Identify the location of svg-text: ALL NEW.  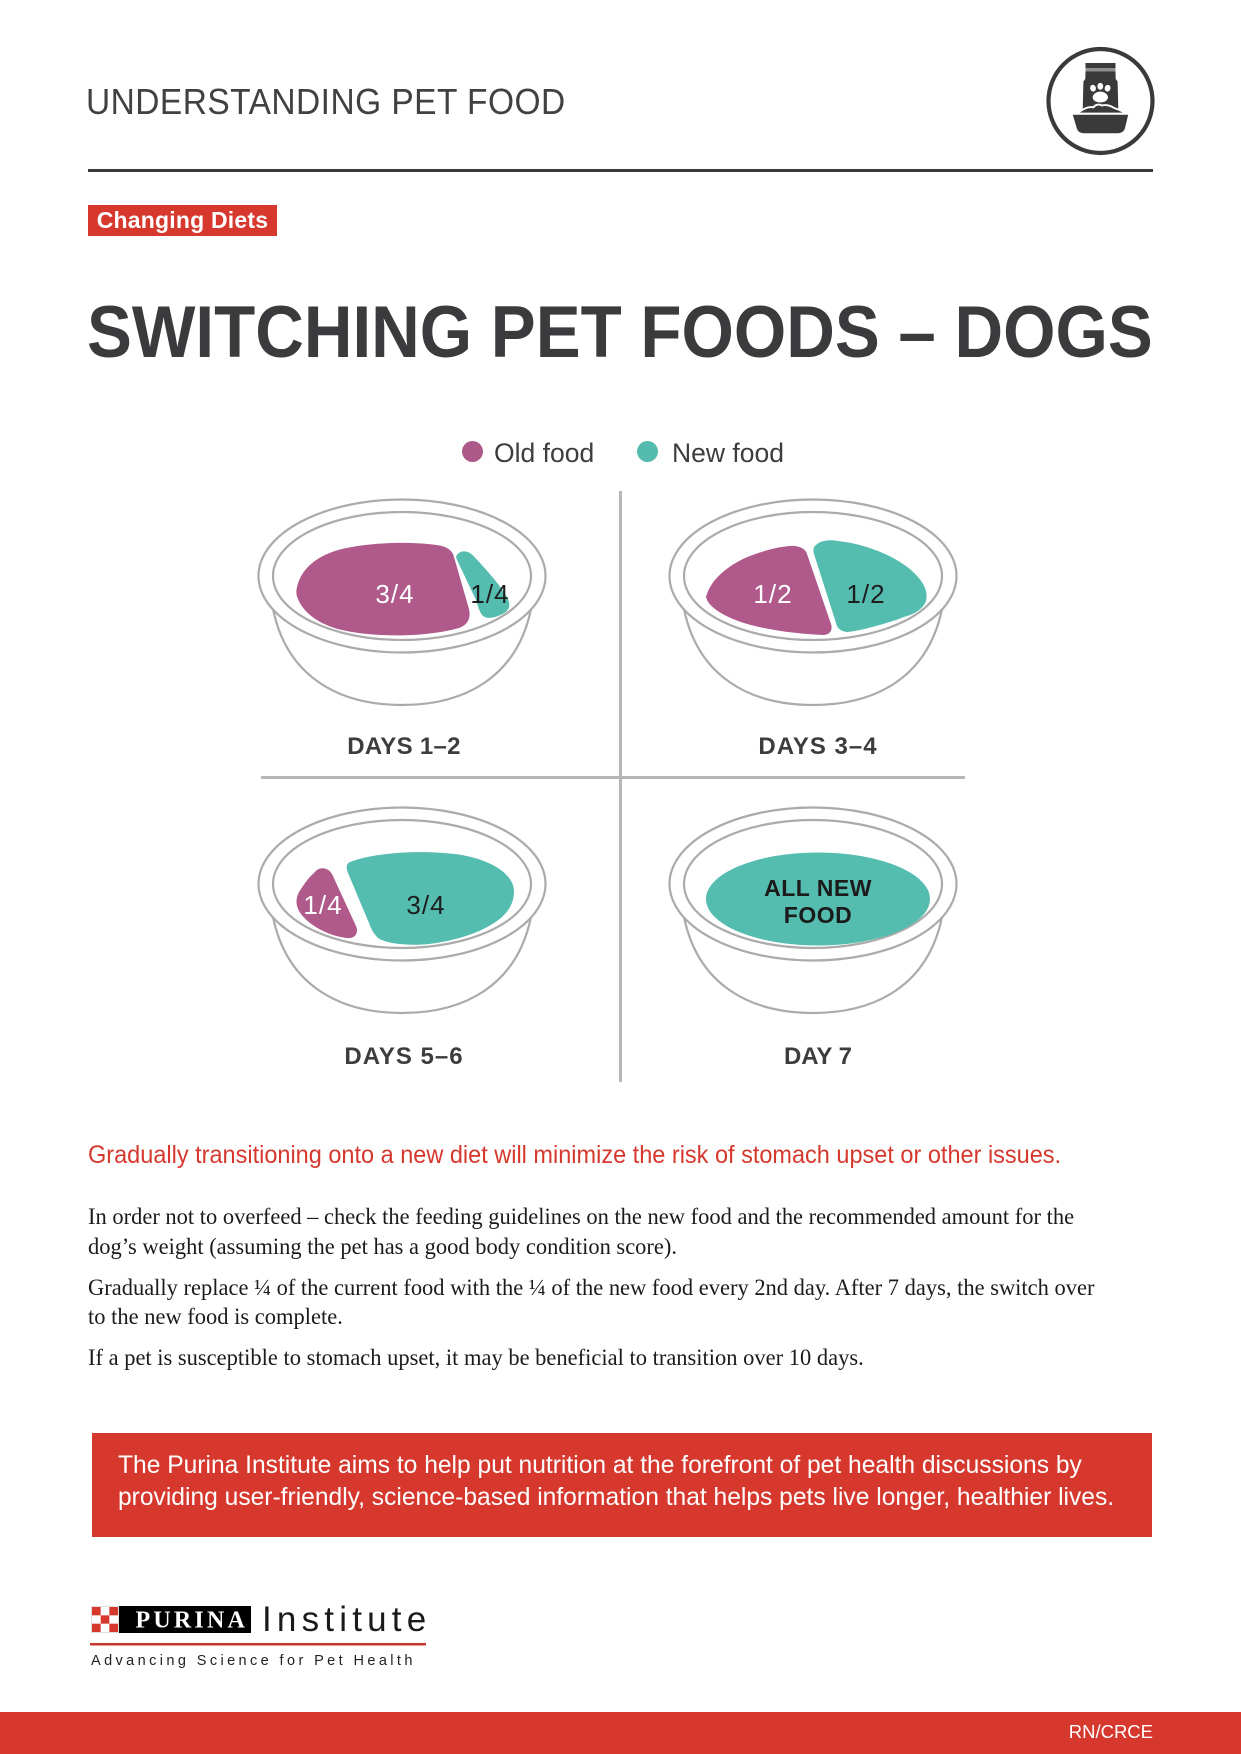
(818, 888).